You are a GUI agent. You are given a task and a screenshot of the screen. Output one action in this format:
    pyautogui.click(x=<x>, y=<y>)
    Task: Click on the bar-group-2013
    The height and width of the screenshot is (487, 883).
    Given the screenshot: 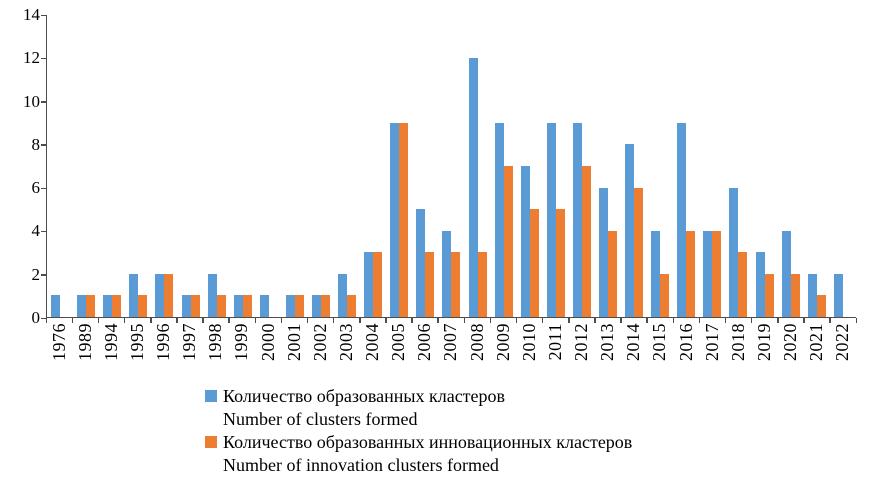 What is the action you would take?
    pyautogui.click(x=608, y=166)
    